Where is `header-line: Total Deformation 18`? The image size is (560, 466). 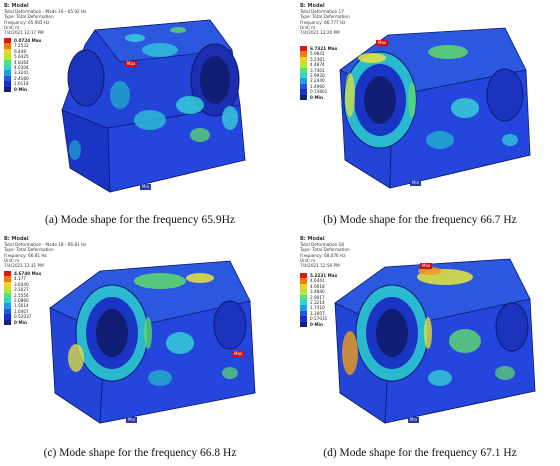
header-line: Total Deformation 18 is located at coordinates (322, 245).